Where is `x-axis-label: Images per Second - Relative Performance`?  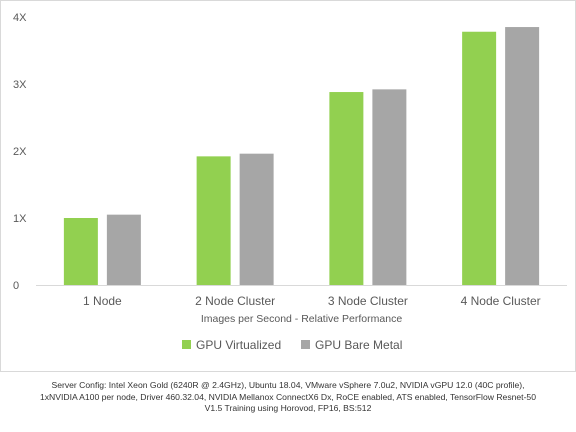
x-axis-label: Images per Second - Relative Performance is located at coordinates (302, 319).